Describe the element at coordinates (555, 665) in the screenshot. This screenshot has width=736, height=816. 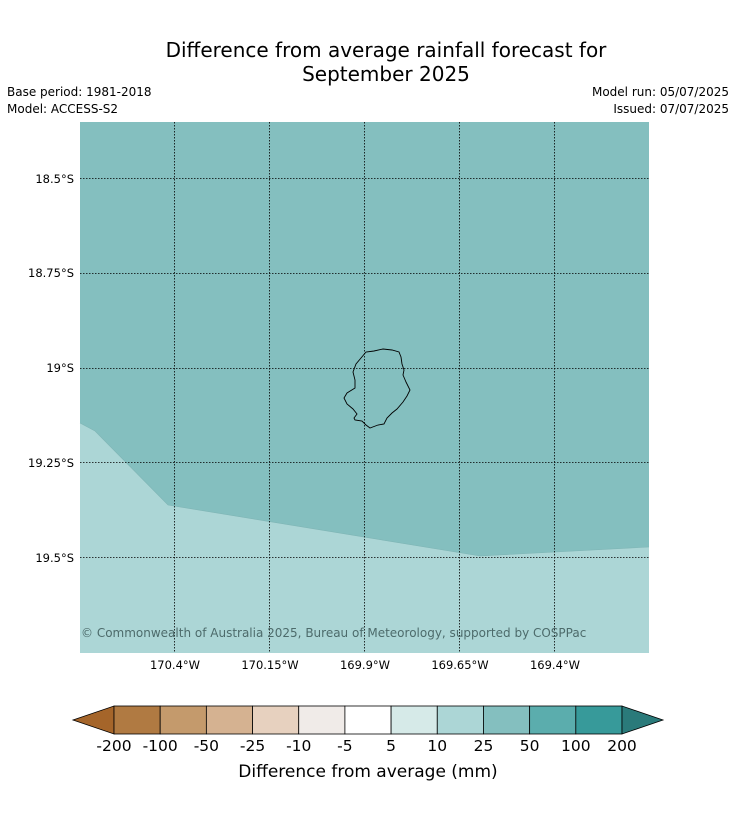
I see `lon-label: 169.4°W` at that location.